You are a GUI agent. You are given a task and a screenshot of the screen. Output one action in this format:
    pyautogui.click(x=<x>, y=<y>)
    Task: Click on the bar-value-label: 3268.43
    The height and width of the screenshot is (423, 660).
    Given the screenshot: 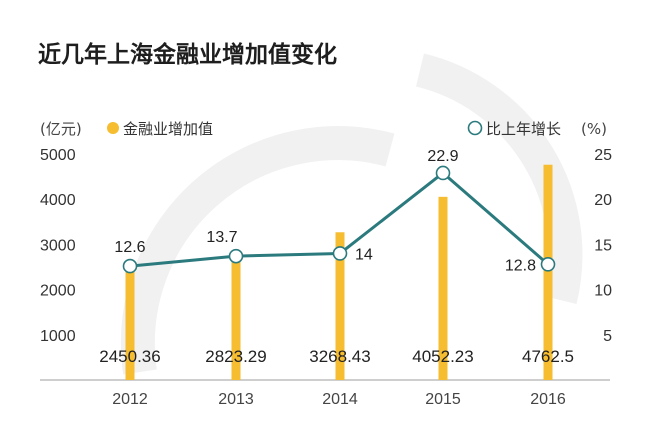 What is the action you would take?
    pyautogui.click(x=339, y=356)
    